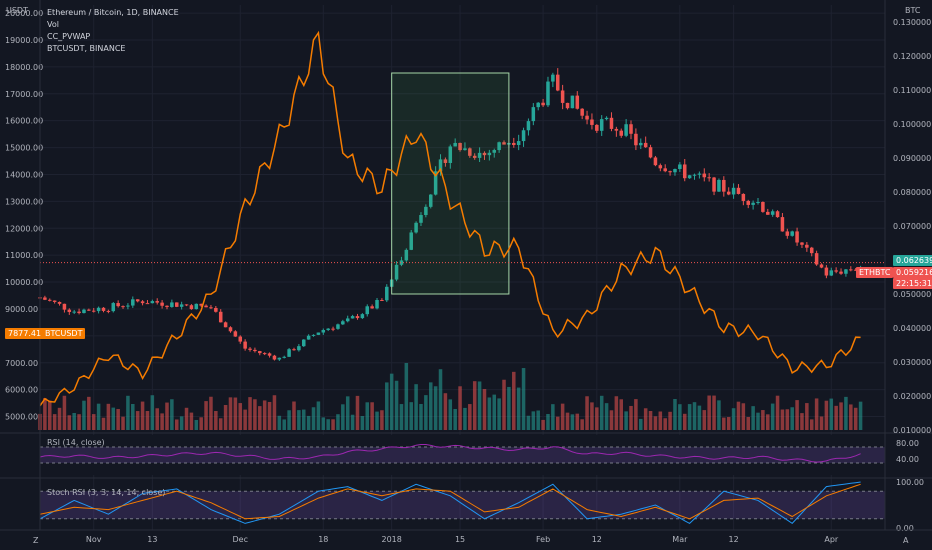  I want to click on left-axis-tick: 16000.00, so click(24, 121).